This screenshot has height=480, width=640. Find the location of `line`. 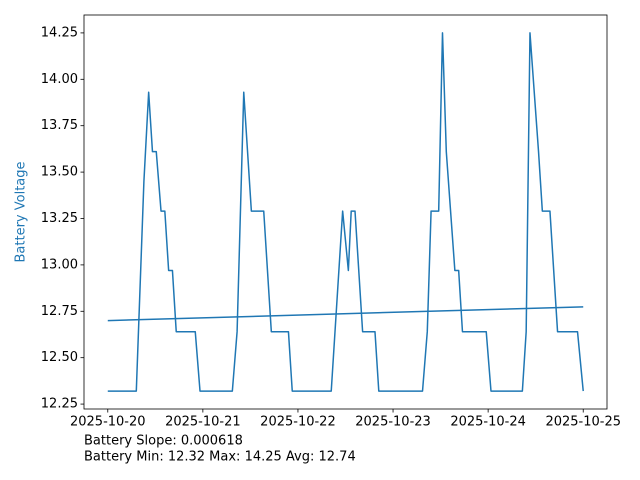

line is located at coordinates (345, 314).